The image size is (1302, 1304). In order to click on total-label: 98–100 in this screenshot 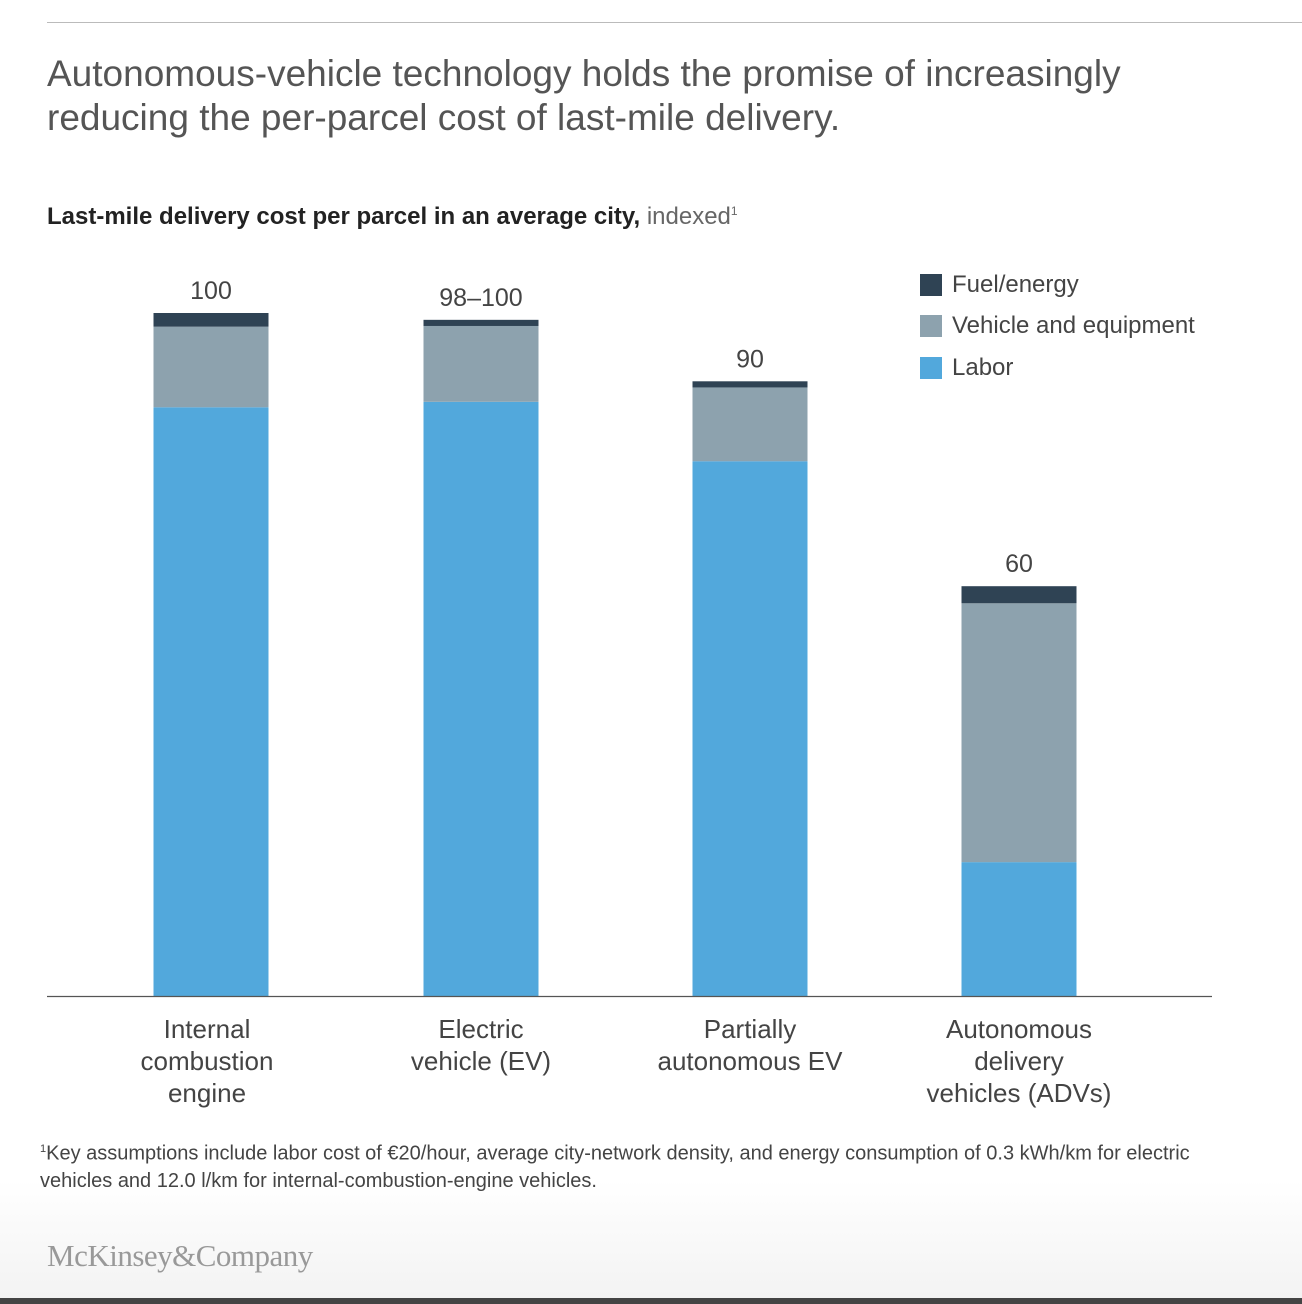, I will do `click(480, 298)`.